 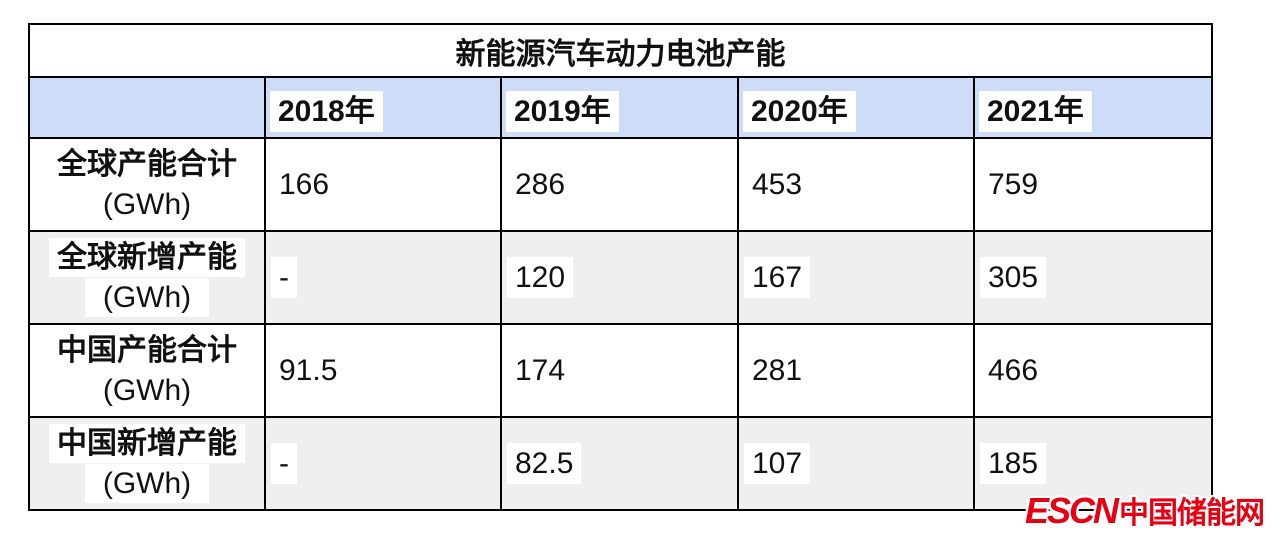 What do you see at coordinates (147, 257) in the screenshot?
I see `row-label: 全球新增产能` at bounding box center [147, 257].